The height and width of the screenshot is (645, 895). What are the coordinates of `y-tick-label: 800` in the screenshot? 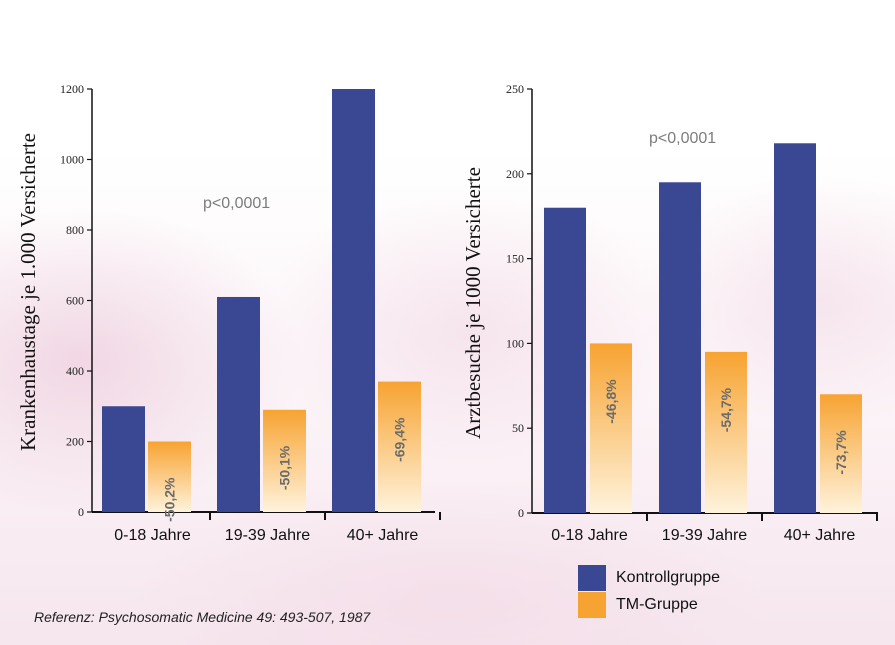 It's located at (75, 230).